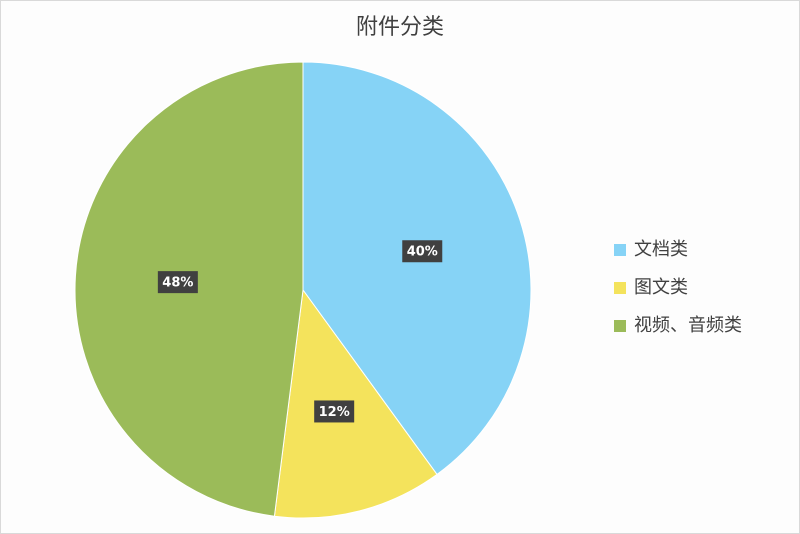 This screenshot has width=800, height=534. I want to click on legend-label: 视频、音频类, so click(688, 325).